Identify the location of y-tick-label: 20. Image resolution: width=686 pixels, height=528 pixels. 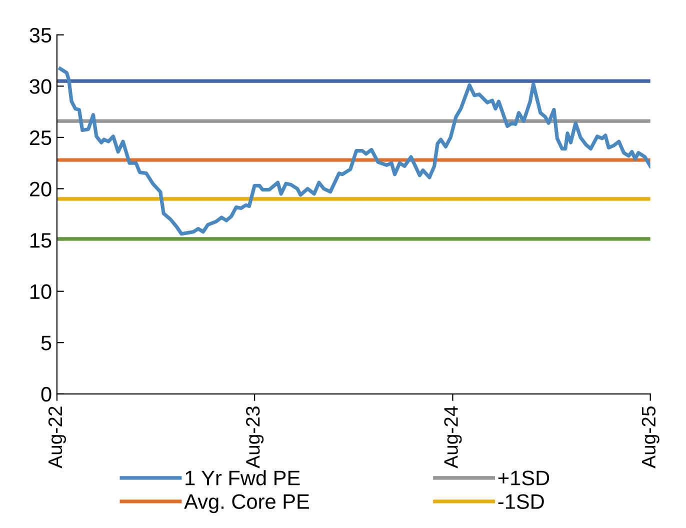
(41, 189).